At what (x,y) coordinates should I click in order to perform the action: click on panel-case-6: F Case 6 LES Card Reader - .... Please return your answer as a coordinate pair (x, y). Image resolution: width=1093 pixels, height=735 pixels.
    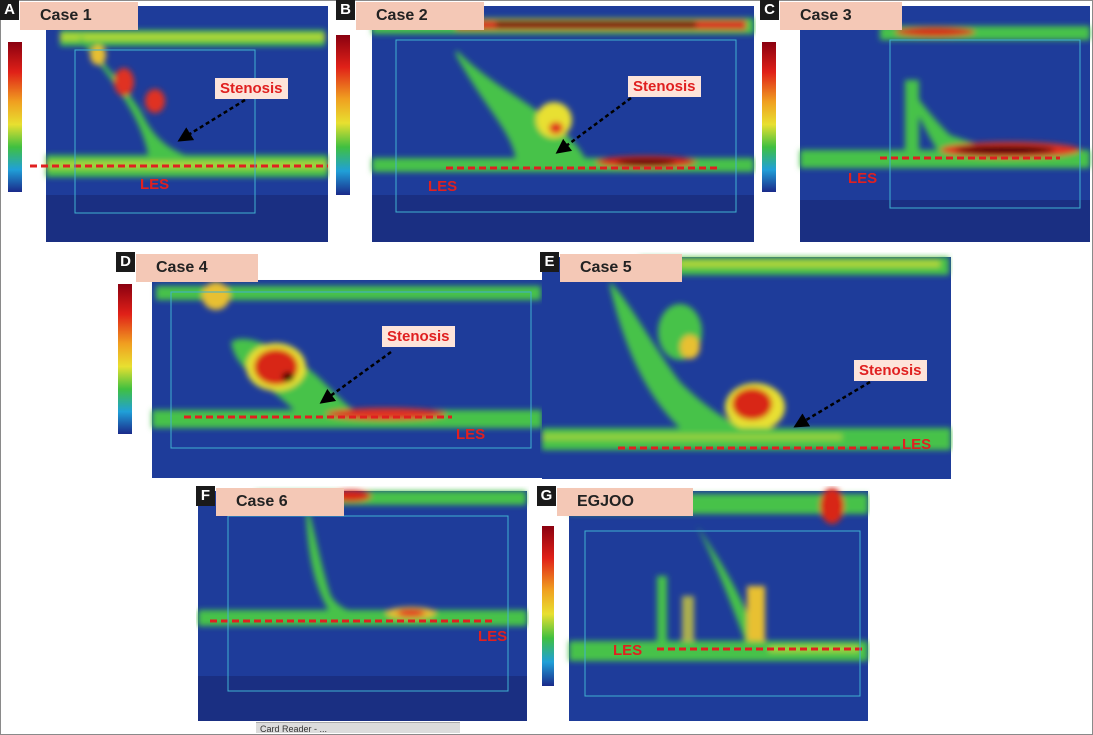
    Looking at the image, I should click on (362, 609).